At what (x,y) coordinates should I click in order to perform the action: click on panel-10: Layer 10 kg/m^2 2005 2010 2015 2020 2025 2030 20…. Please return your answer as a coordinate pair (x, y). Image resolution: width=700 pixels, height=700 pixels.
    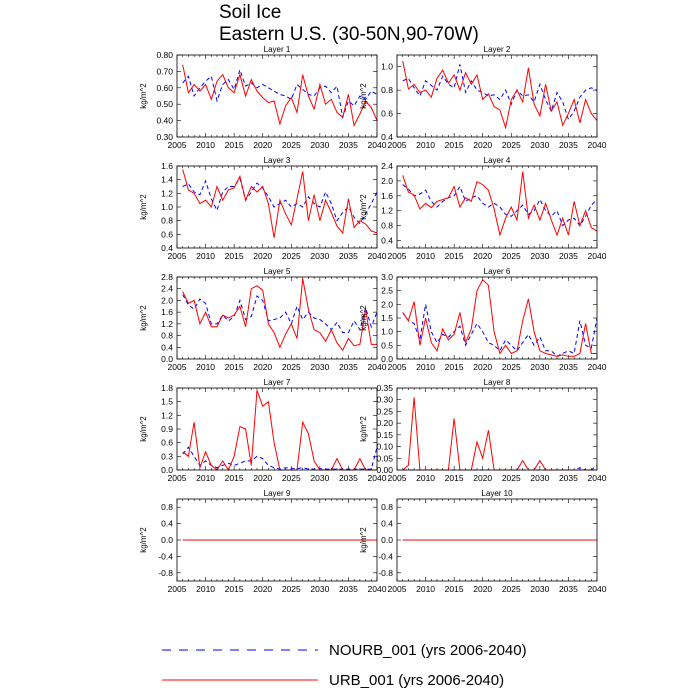
    Looking at the image, I should click on (483, 541).